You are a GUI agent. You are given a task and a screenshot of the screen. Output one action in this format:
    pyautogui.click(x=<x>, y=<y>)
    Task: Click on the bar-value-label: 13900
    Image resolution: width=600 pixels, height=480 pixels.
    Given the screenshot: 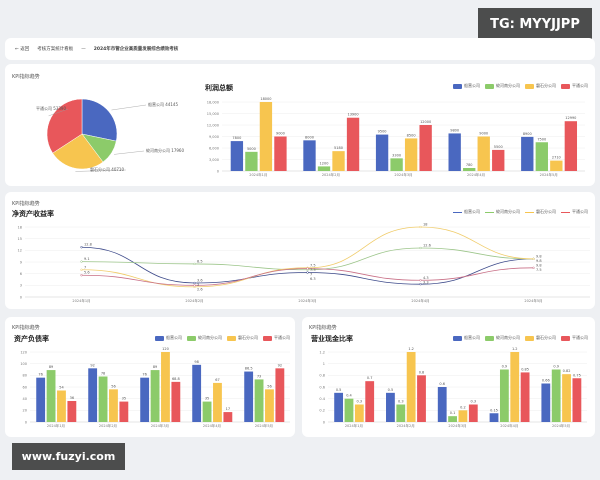 What is the action you would take?
    pyautogui.click(x=352, y=115)
    